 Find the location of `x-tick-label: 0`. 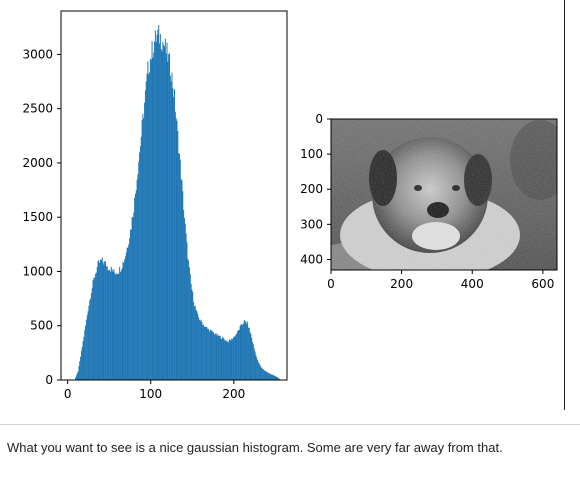

x-tick-label: 0 is located at coordinates (68, 394).